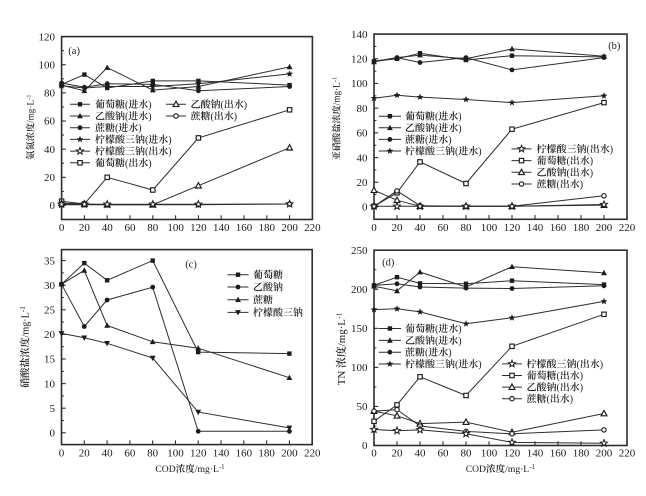 The width and height of the screenshot is (646, 496). I want to click on svg-text: COD, so click(165, 469).